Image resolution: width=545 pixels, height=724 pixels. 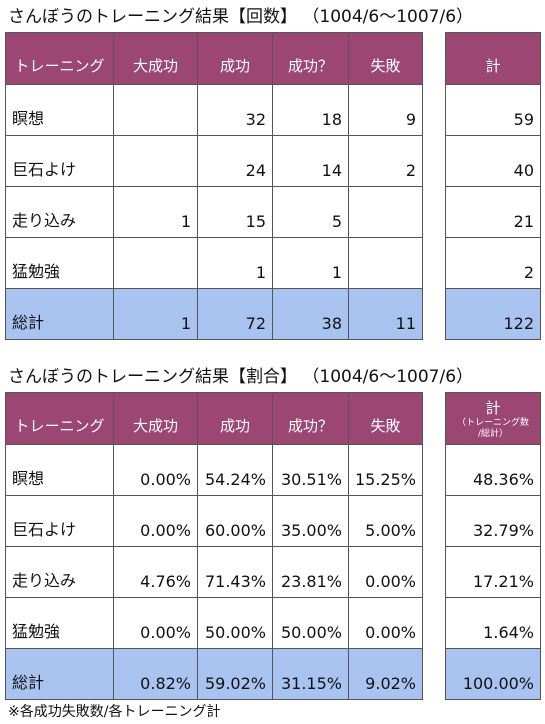 I want to click on cell-value: 11, so click(x=385, y=314).